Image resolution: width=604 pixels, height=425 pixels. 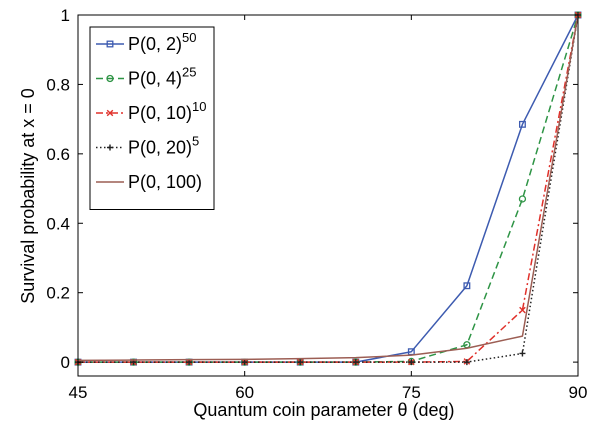 I want to click on legend-label: P(0, 100), so click(x=165, y=182).